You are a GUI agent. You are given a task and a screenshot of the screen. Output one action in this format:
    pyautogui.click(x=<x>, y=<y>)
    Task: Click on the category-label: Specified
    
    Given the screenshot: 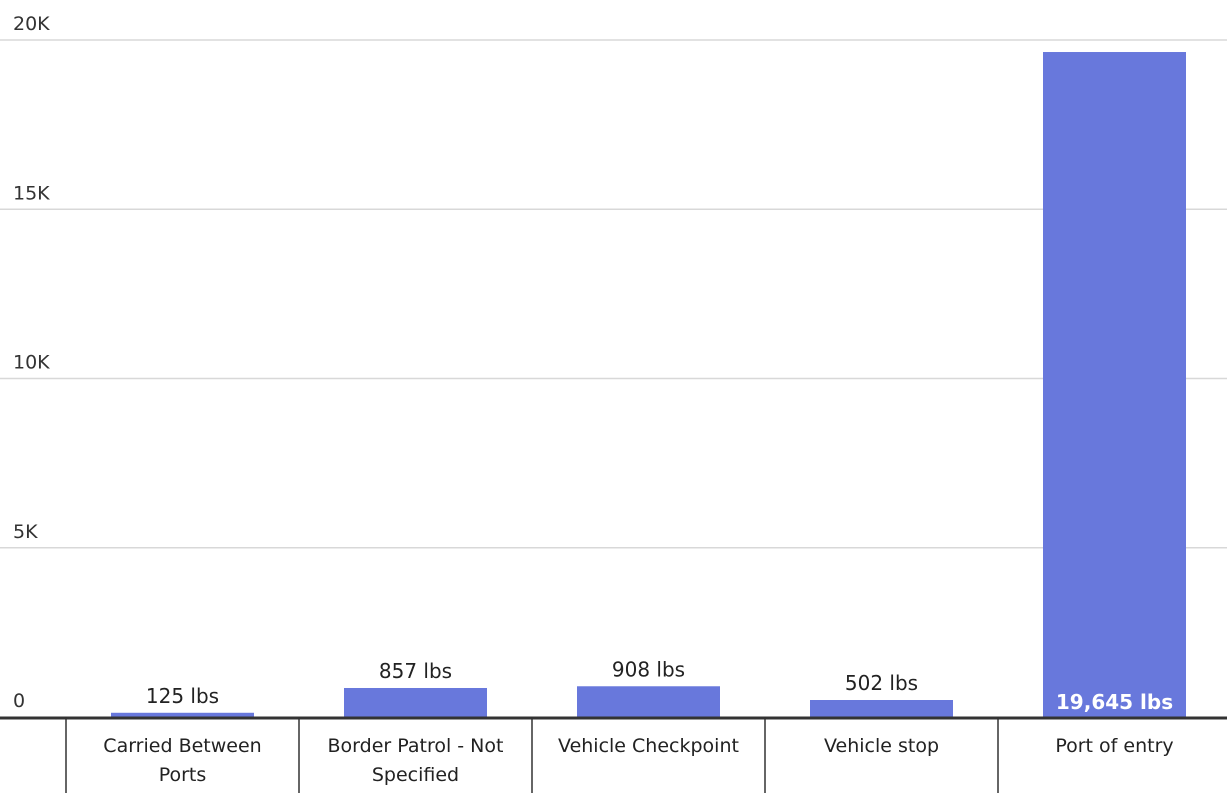 What is the action you would take?
    pyautogui.click(x=415, y=775)
    